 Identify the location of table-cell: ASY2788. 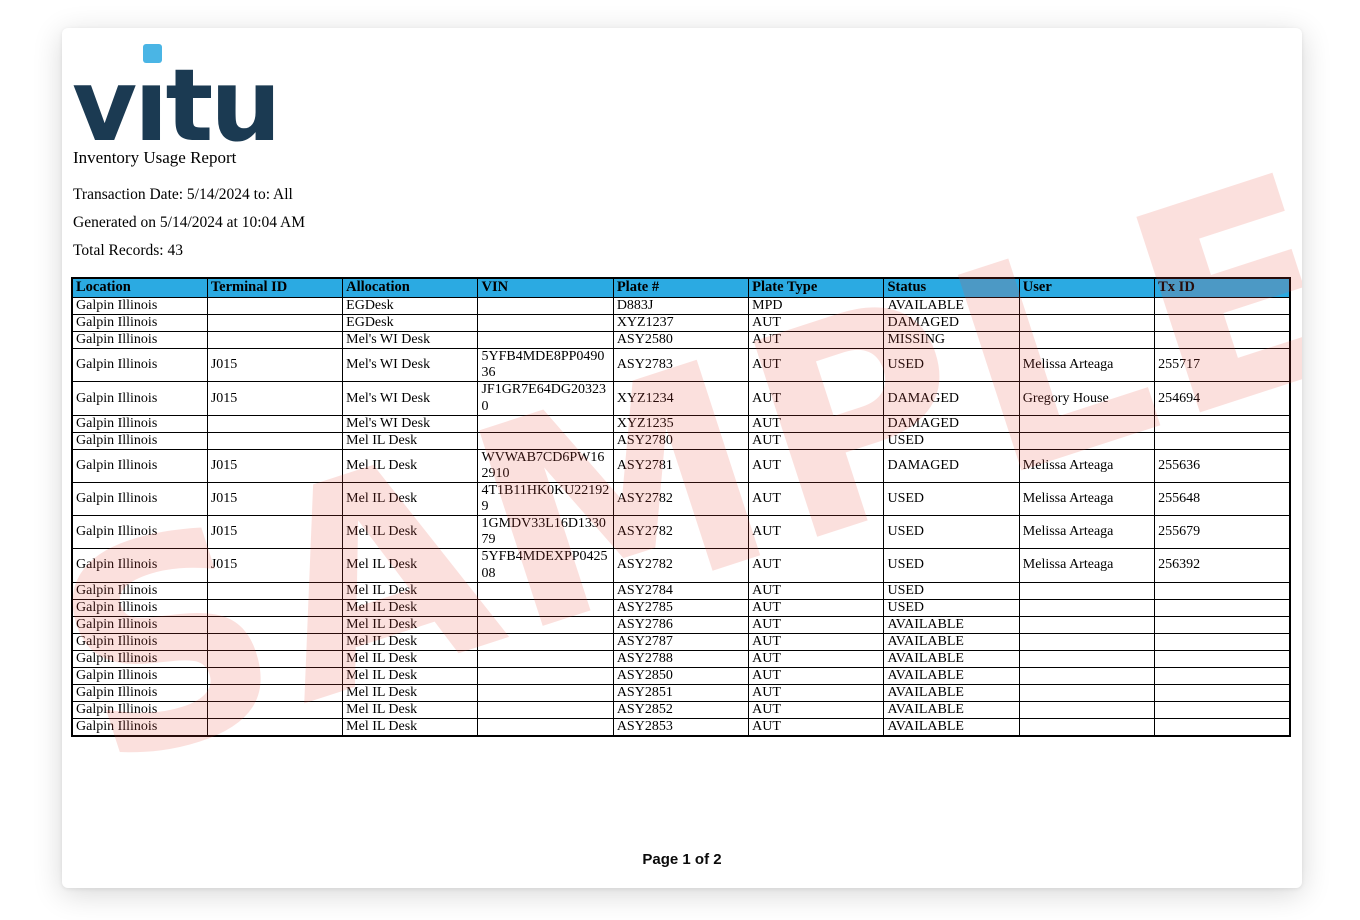
(681, 659).